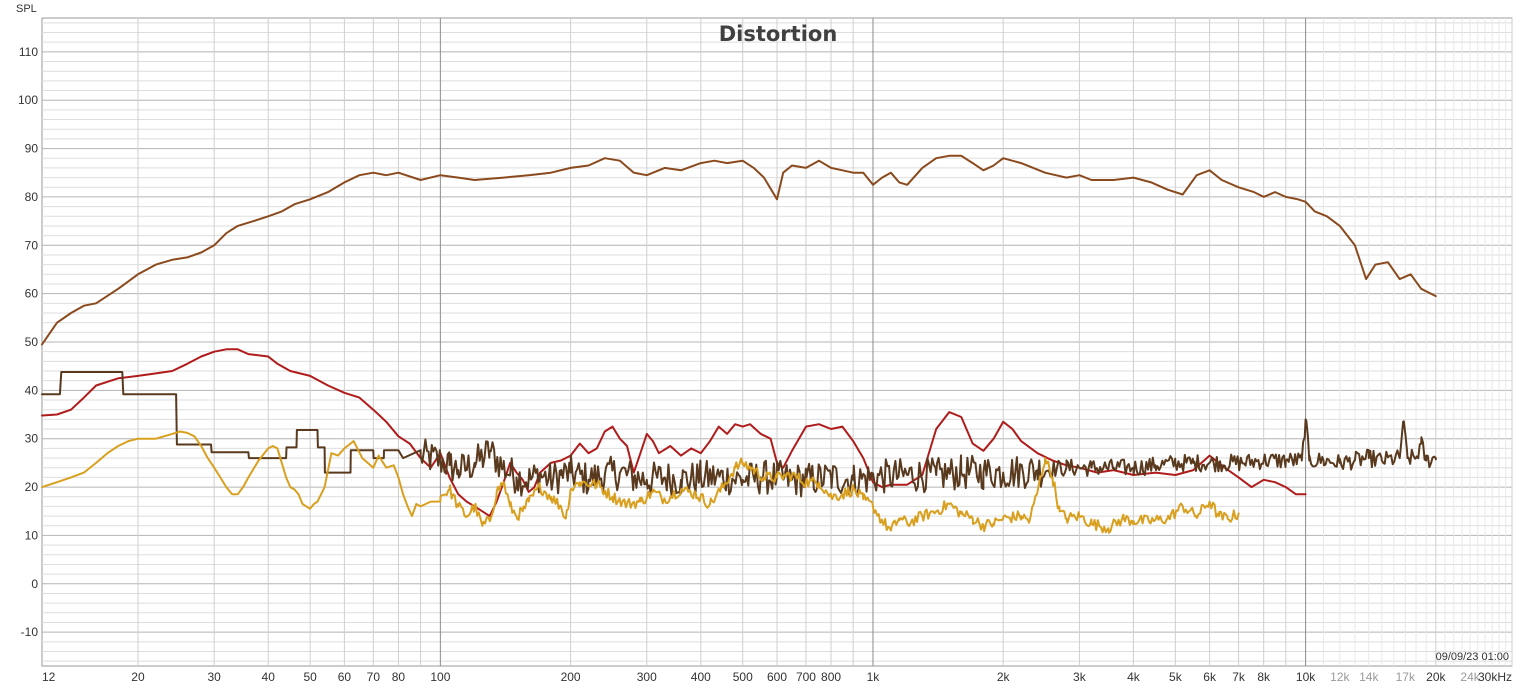 Image resolution: width=1534 pixels, height=688 pixels. What do you see at coordinates (32, 149) in the screenshot?
I see `y-tick-label: 90` at bounding box center [32, 149].